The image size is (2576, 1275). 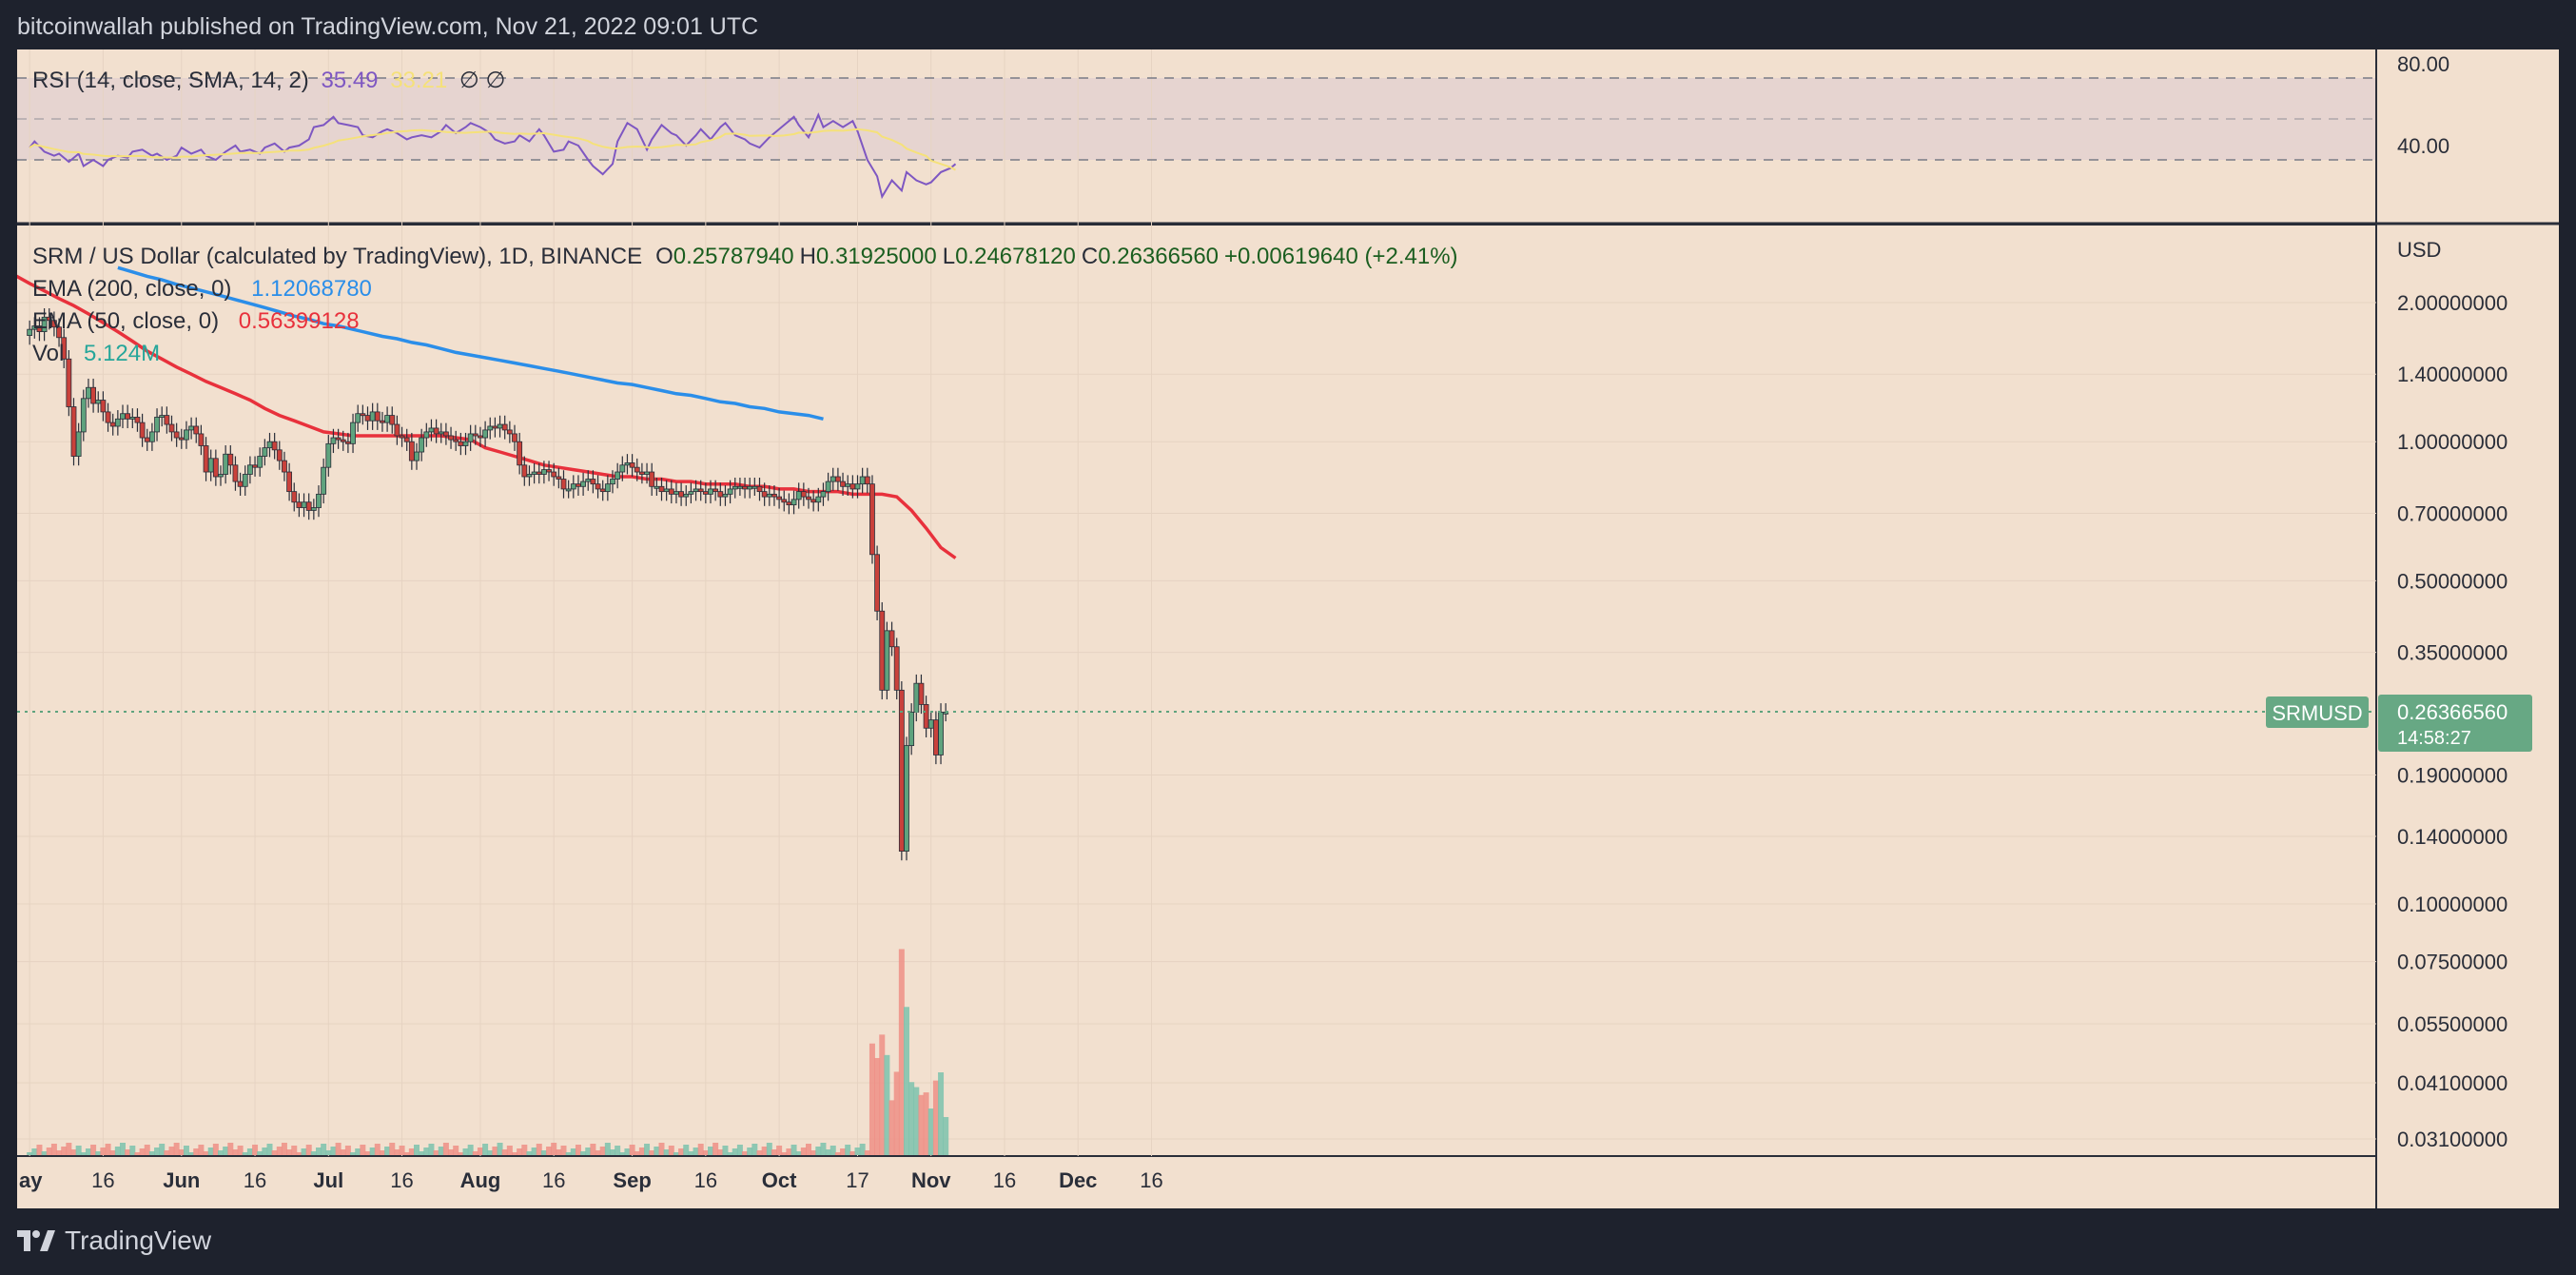 What do you see at coordinates (664, 256) in the screenshot?
I see `open-key: O` at bounding box center [664, 256].